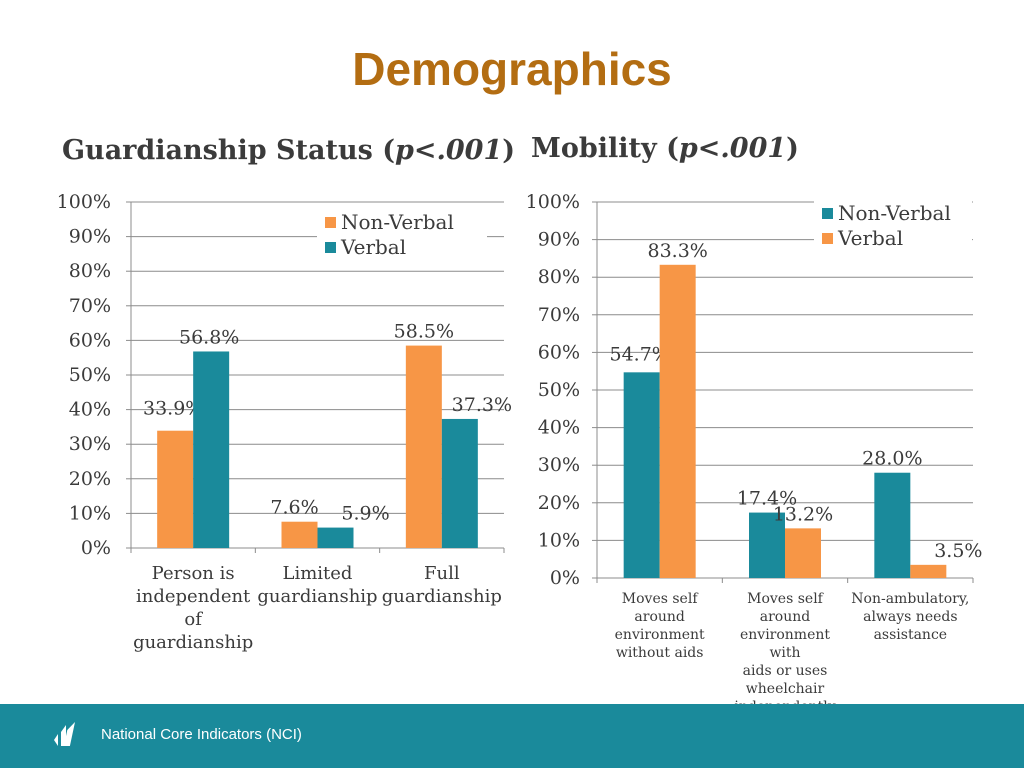 This screenshot has height=768, width=1024. What do you see at coordinates (767, 499) in the screenshot?
I see `data-label: 17.4%` at bounding box center [767, 499].